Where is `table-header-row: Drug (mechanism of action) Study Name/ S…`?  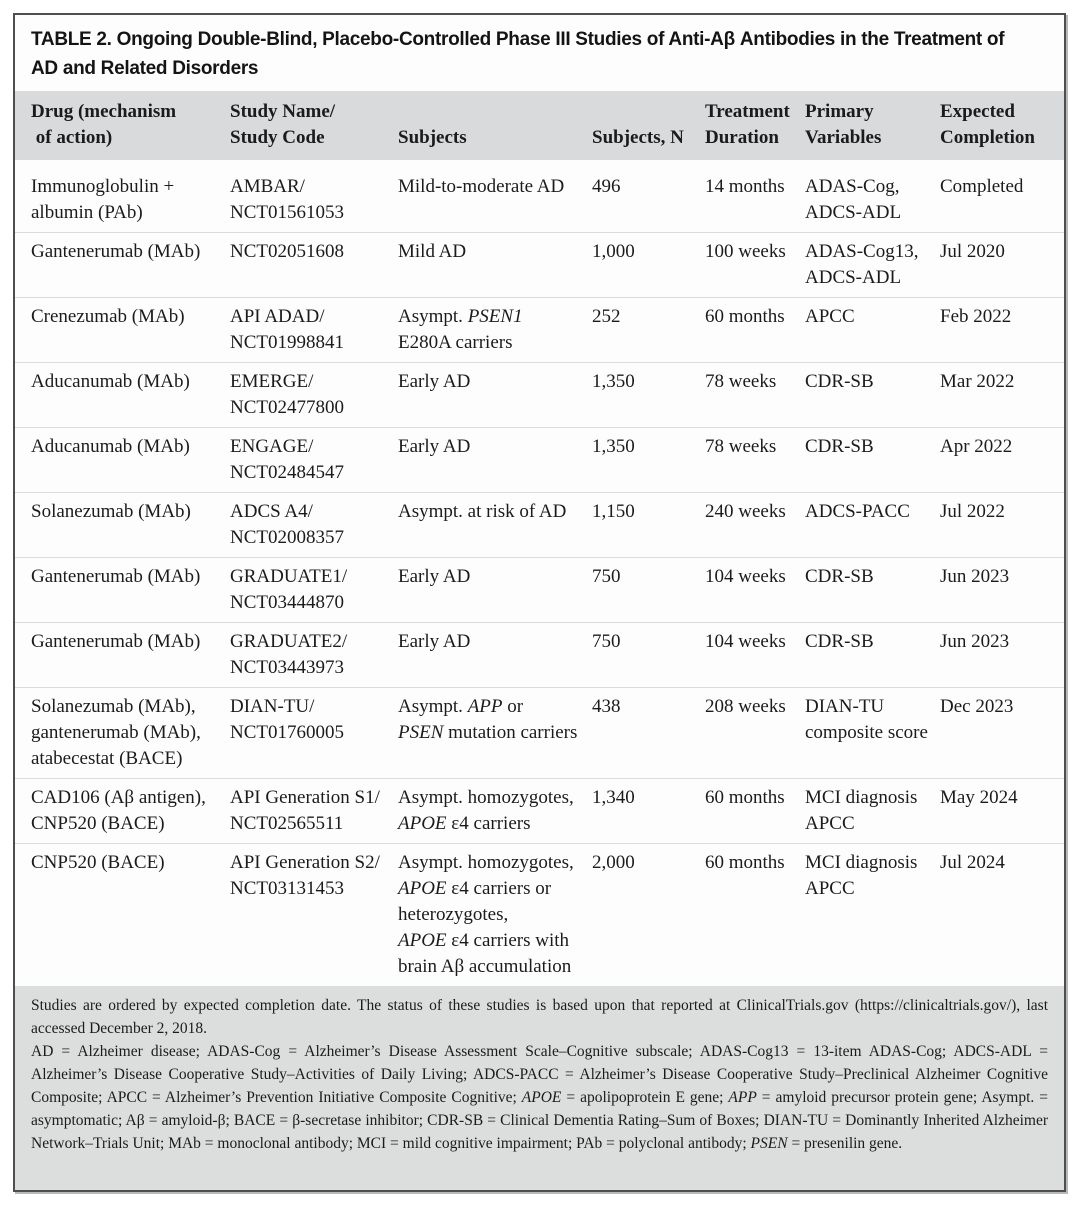 table-header-row: Drug (mechanism of action) Study Name/ S… is located at coordinates (539, 125).